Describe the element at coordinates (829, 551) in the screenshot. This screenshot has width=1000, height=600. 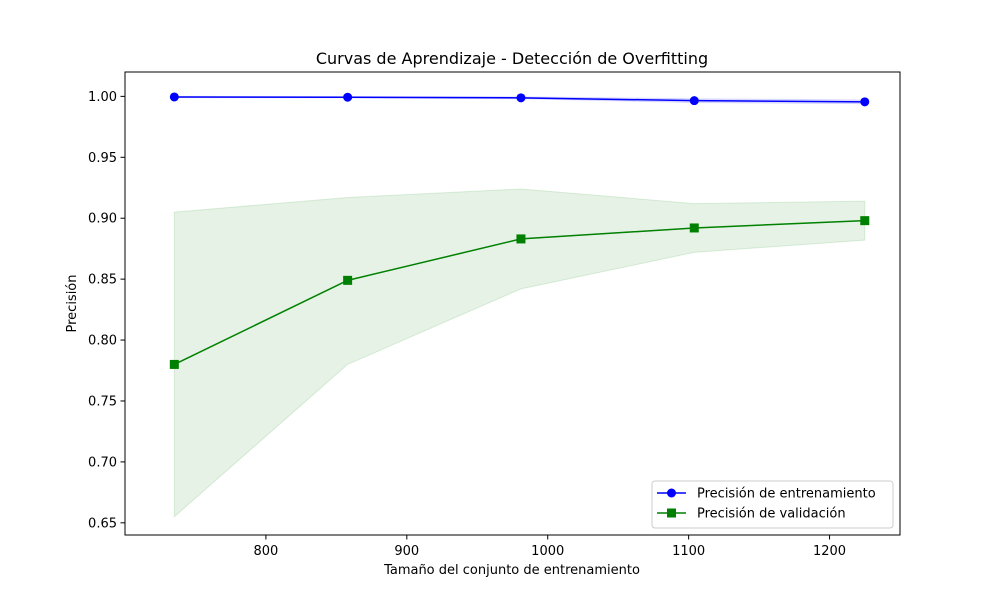
I see `x-tick-label: 1200` at that location.